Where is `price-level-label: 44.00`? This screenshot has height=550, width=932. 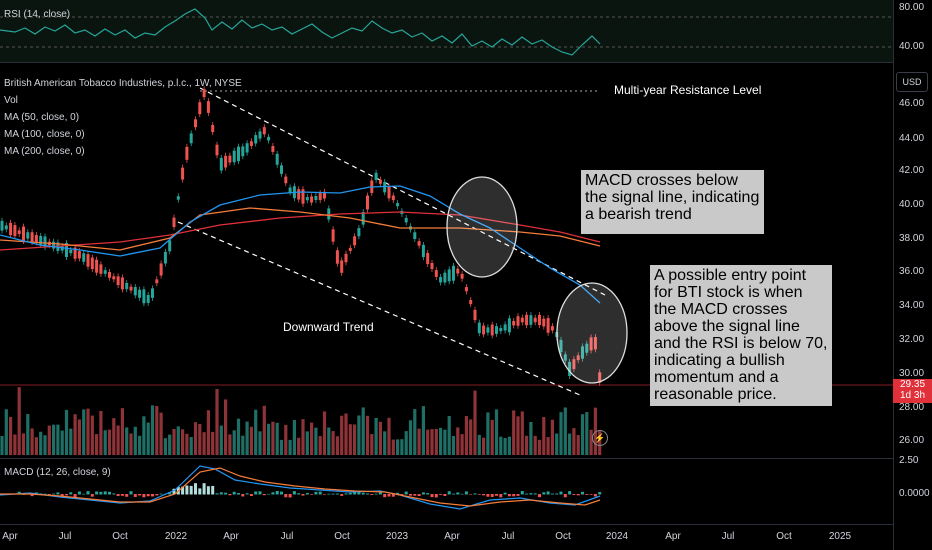
price-level-label: 44.00 is located at coordinates (912, 138).